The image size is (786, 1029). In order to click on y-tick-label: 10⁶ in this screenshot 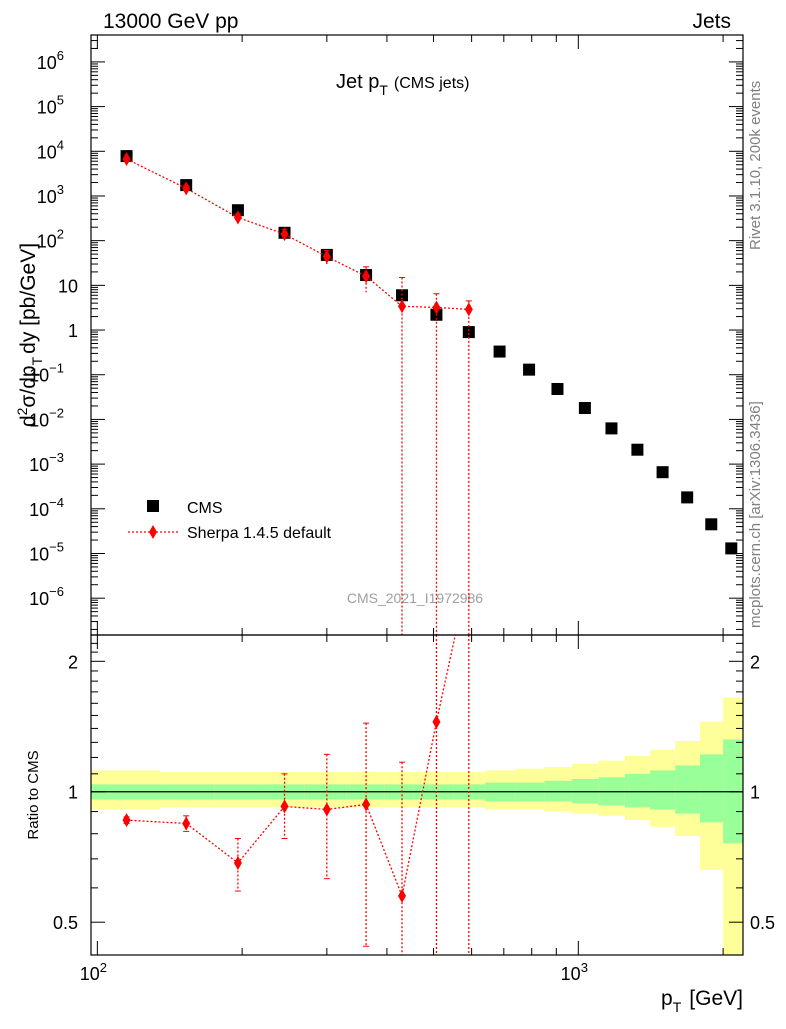, I will do `click(50, 60)`.